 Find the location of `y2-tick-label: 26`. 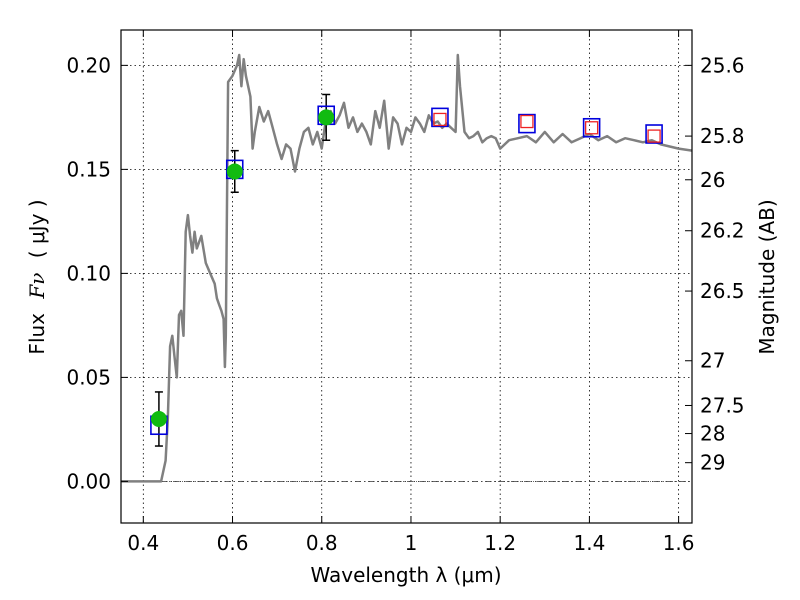

y2-tick-label: 26 is located at coordinates (712, 180).